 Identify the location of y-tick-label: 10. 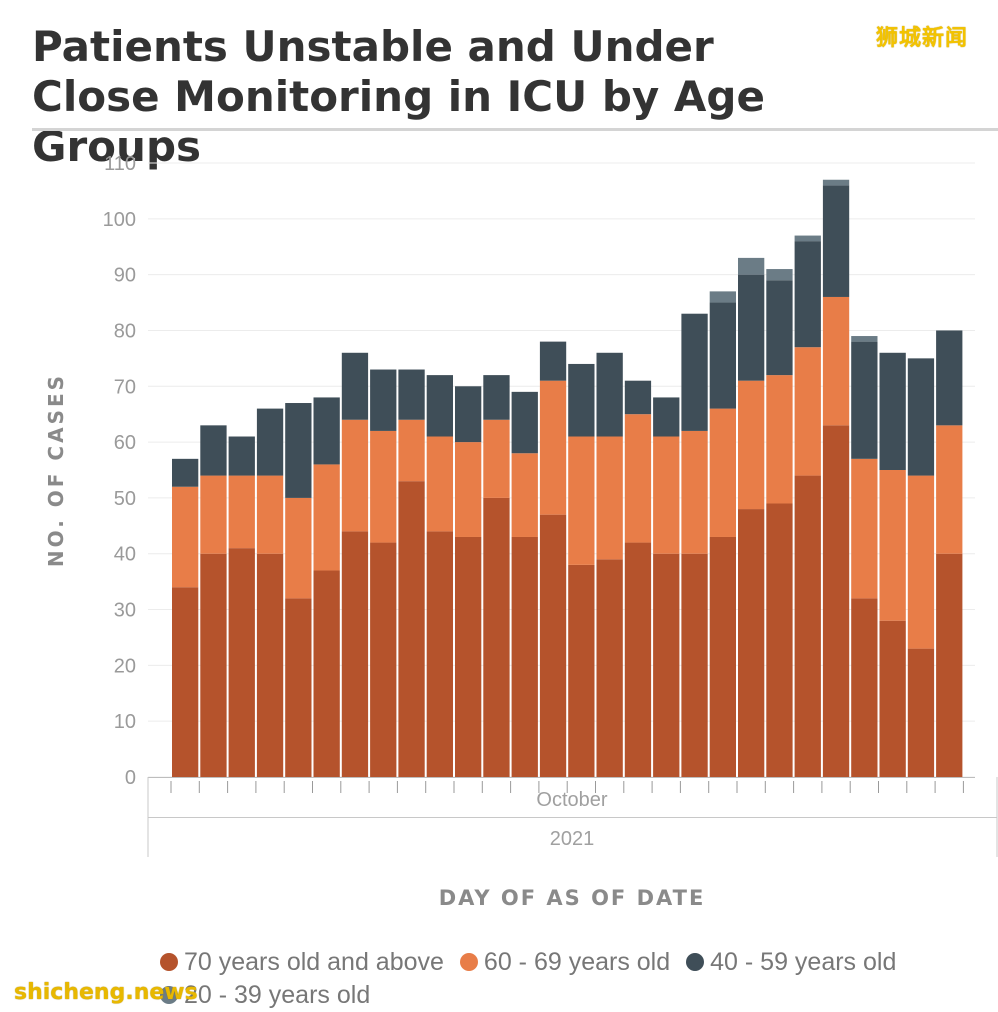
(125, 722).